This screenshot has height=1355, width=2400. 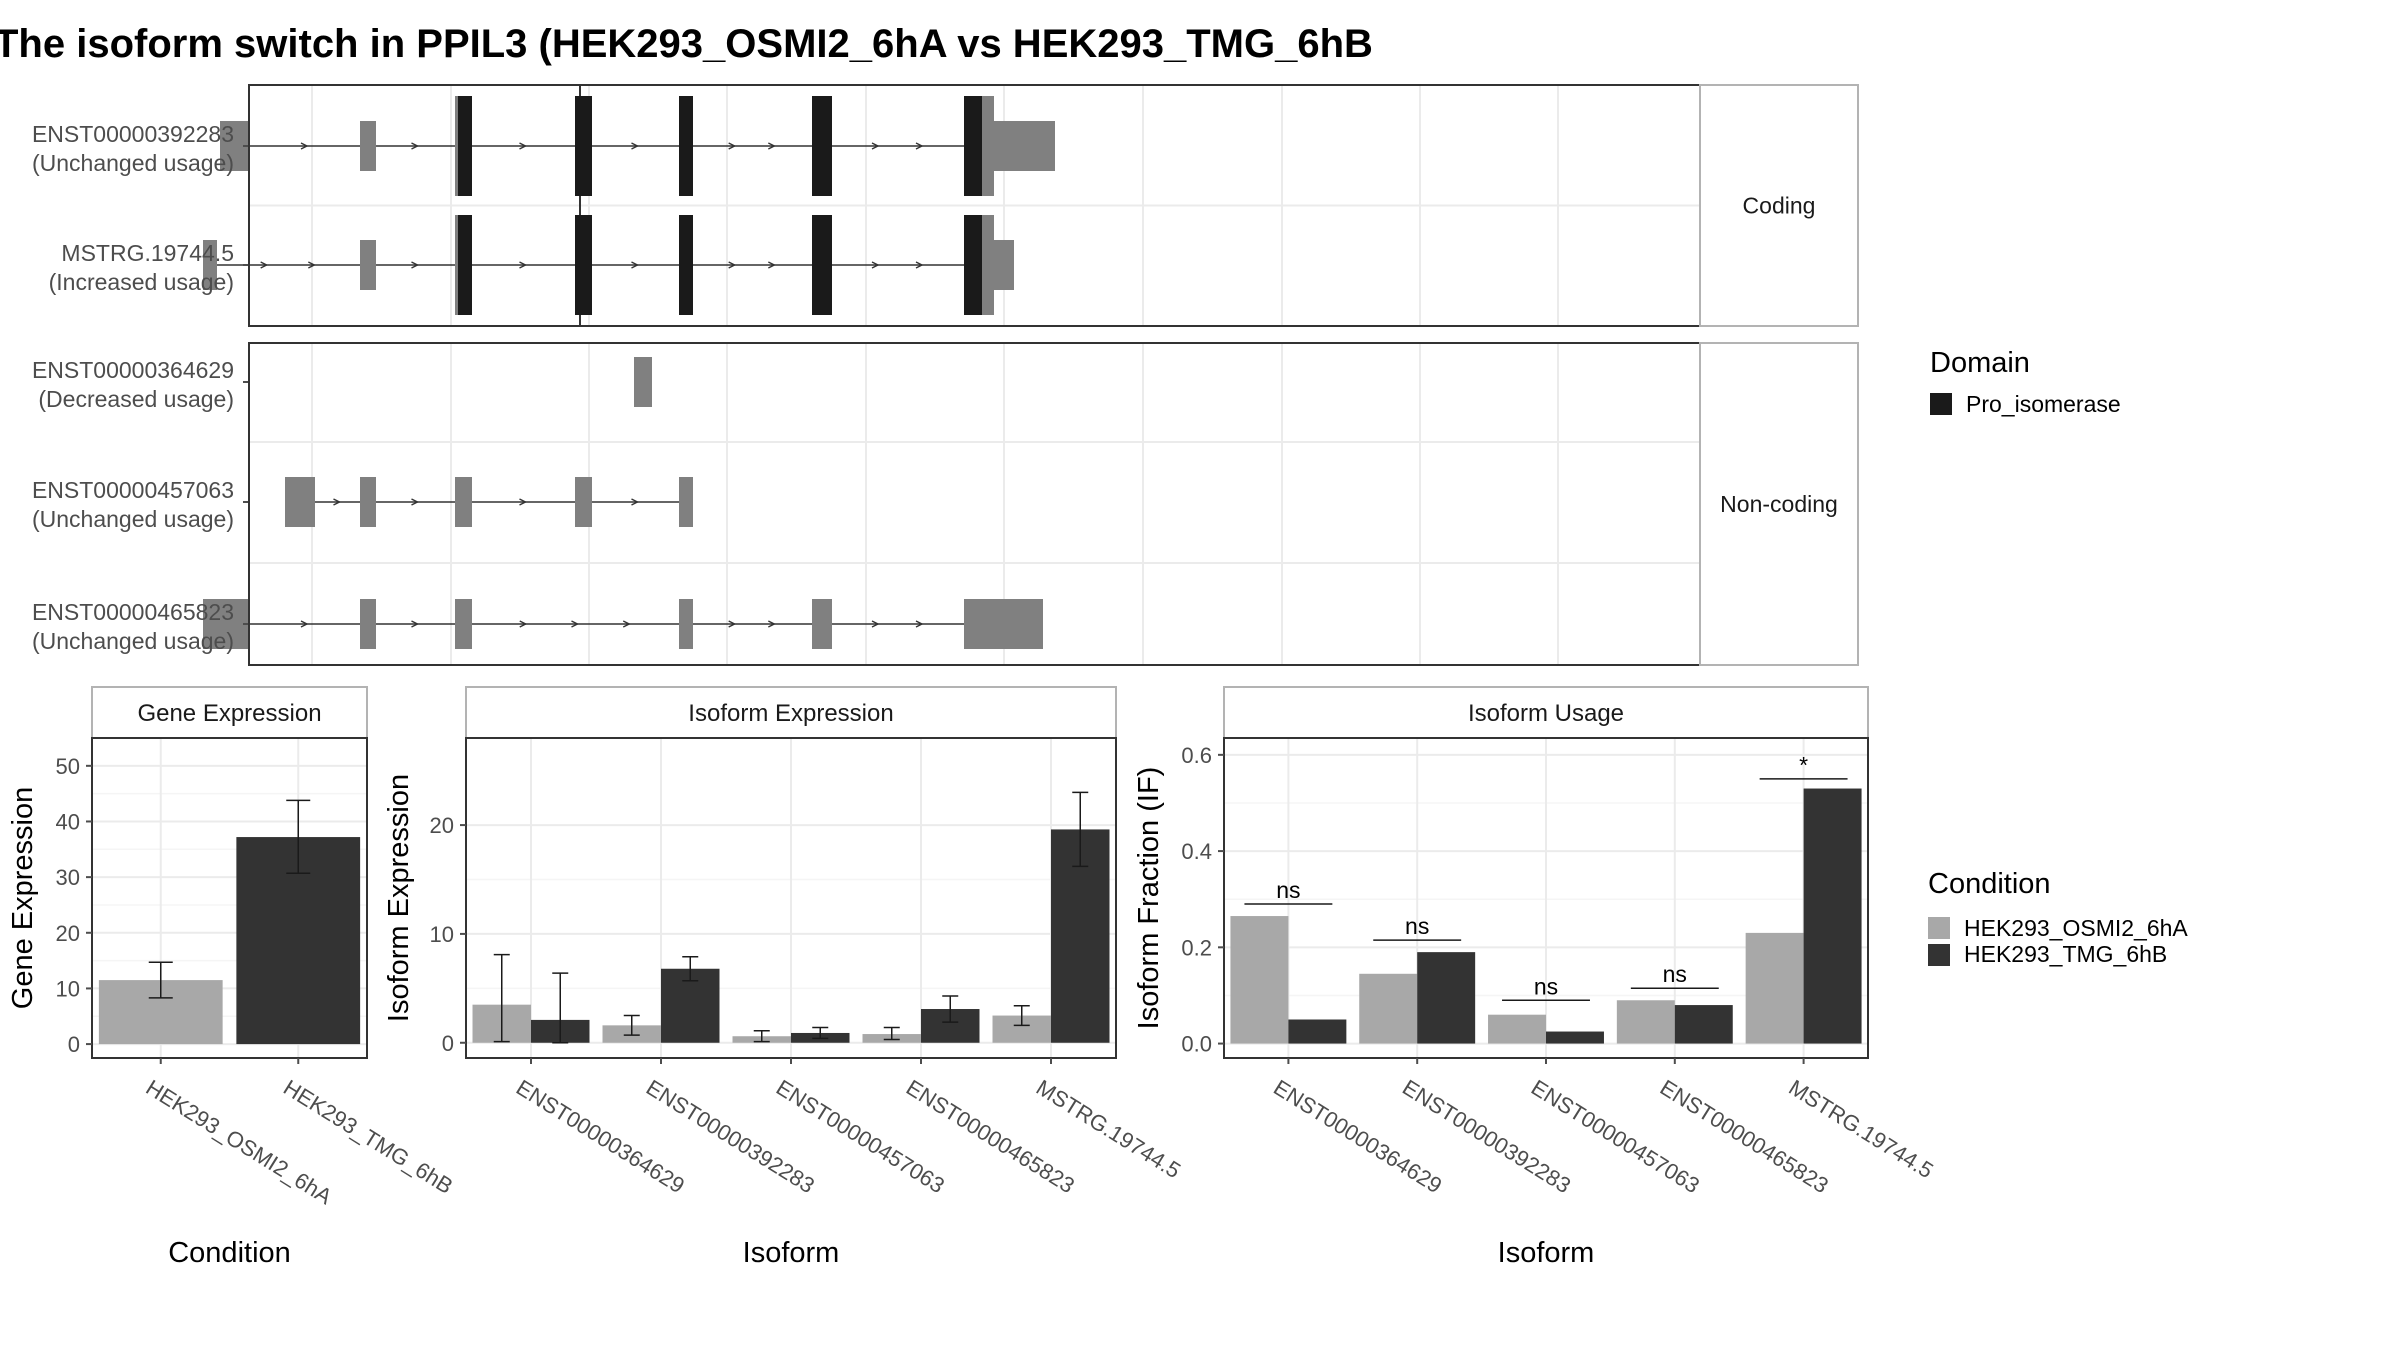 I want to click on facet-label: Non-coding, so click(x=1779, y=504).